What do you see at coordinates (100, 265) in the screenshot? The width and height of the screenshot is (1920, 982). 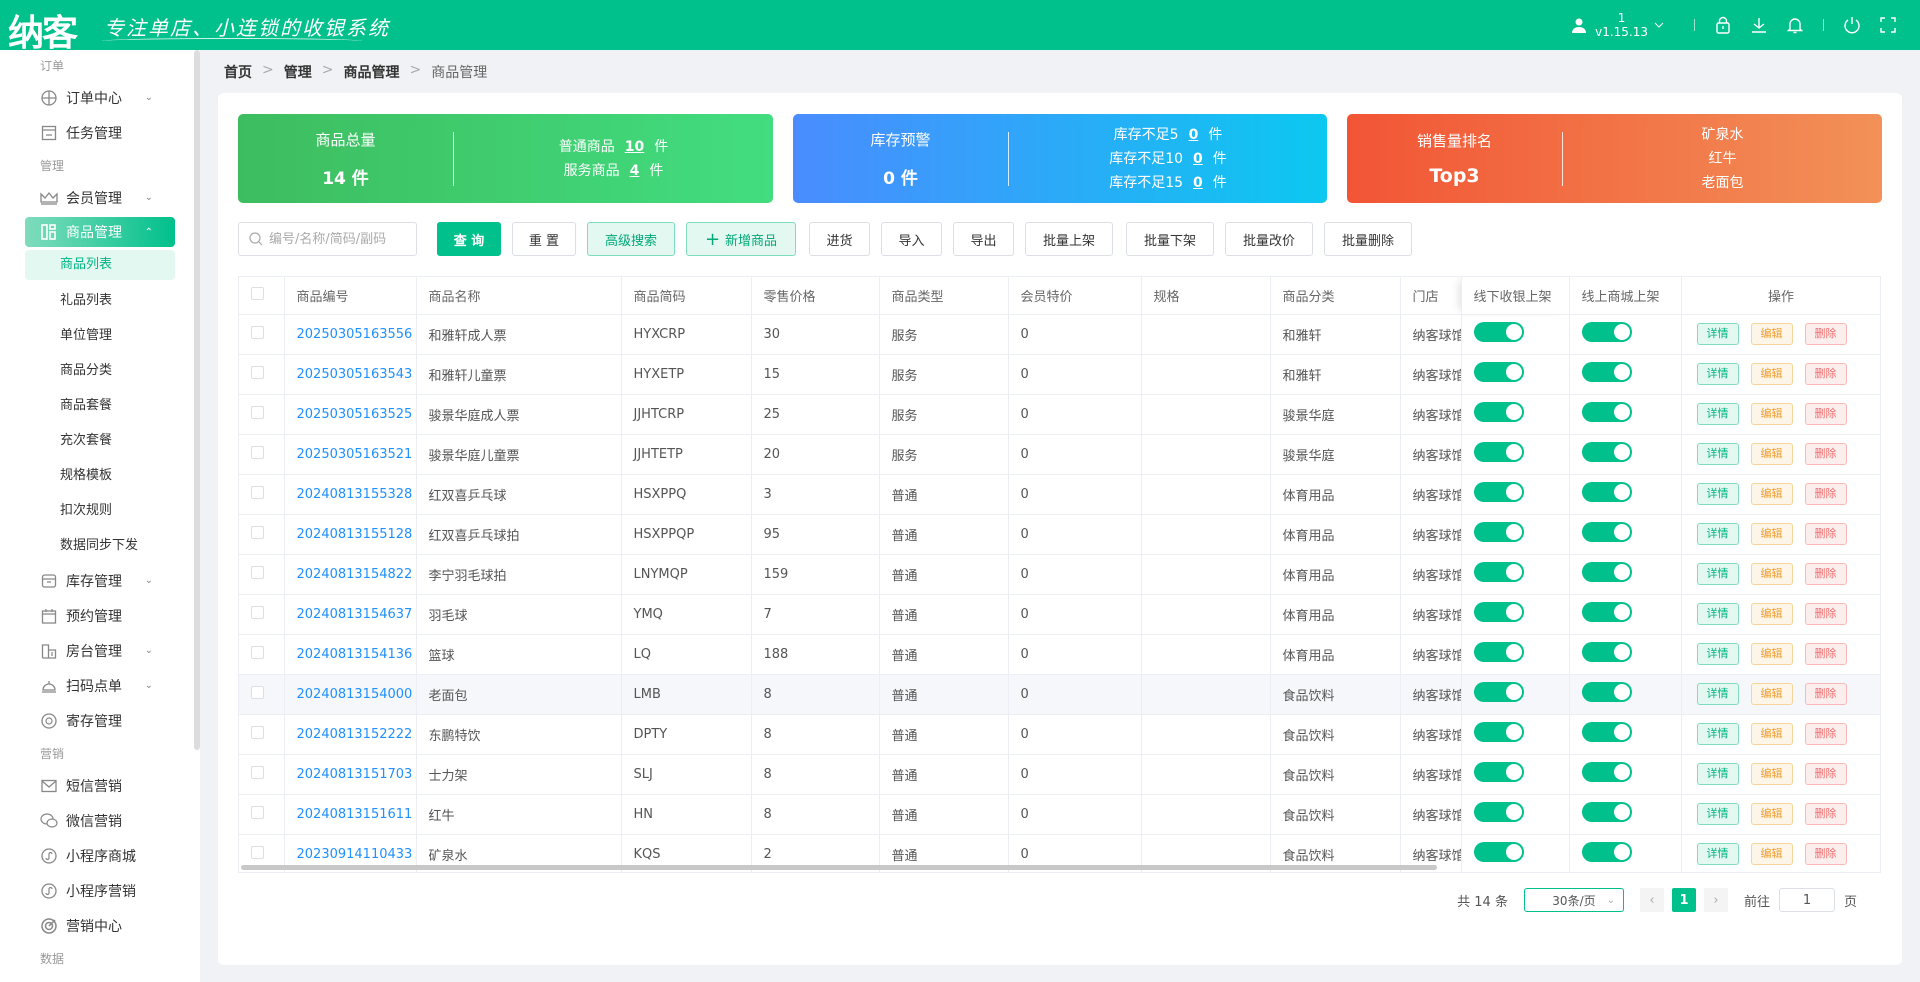 I see `sidebar-subitem: 商品列表` at bounding box center [100, 265].